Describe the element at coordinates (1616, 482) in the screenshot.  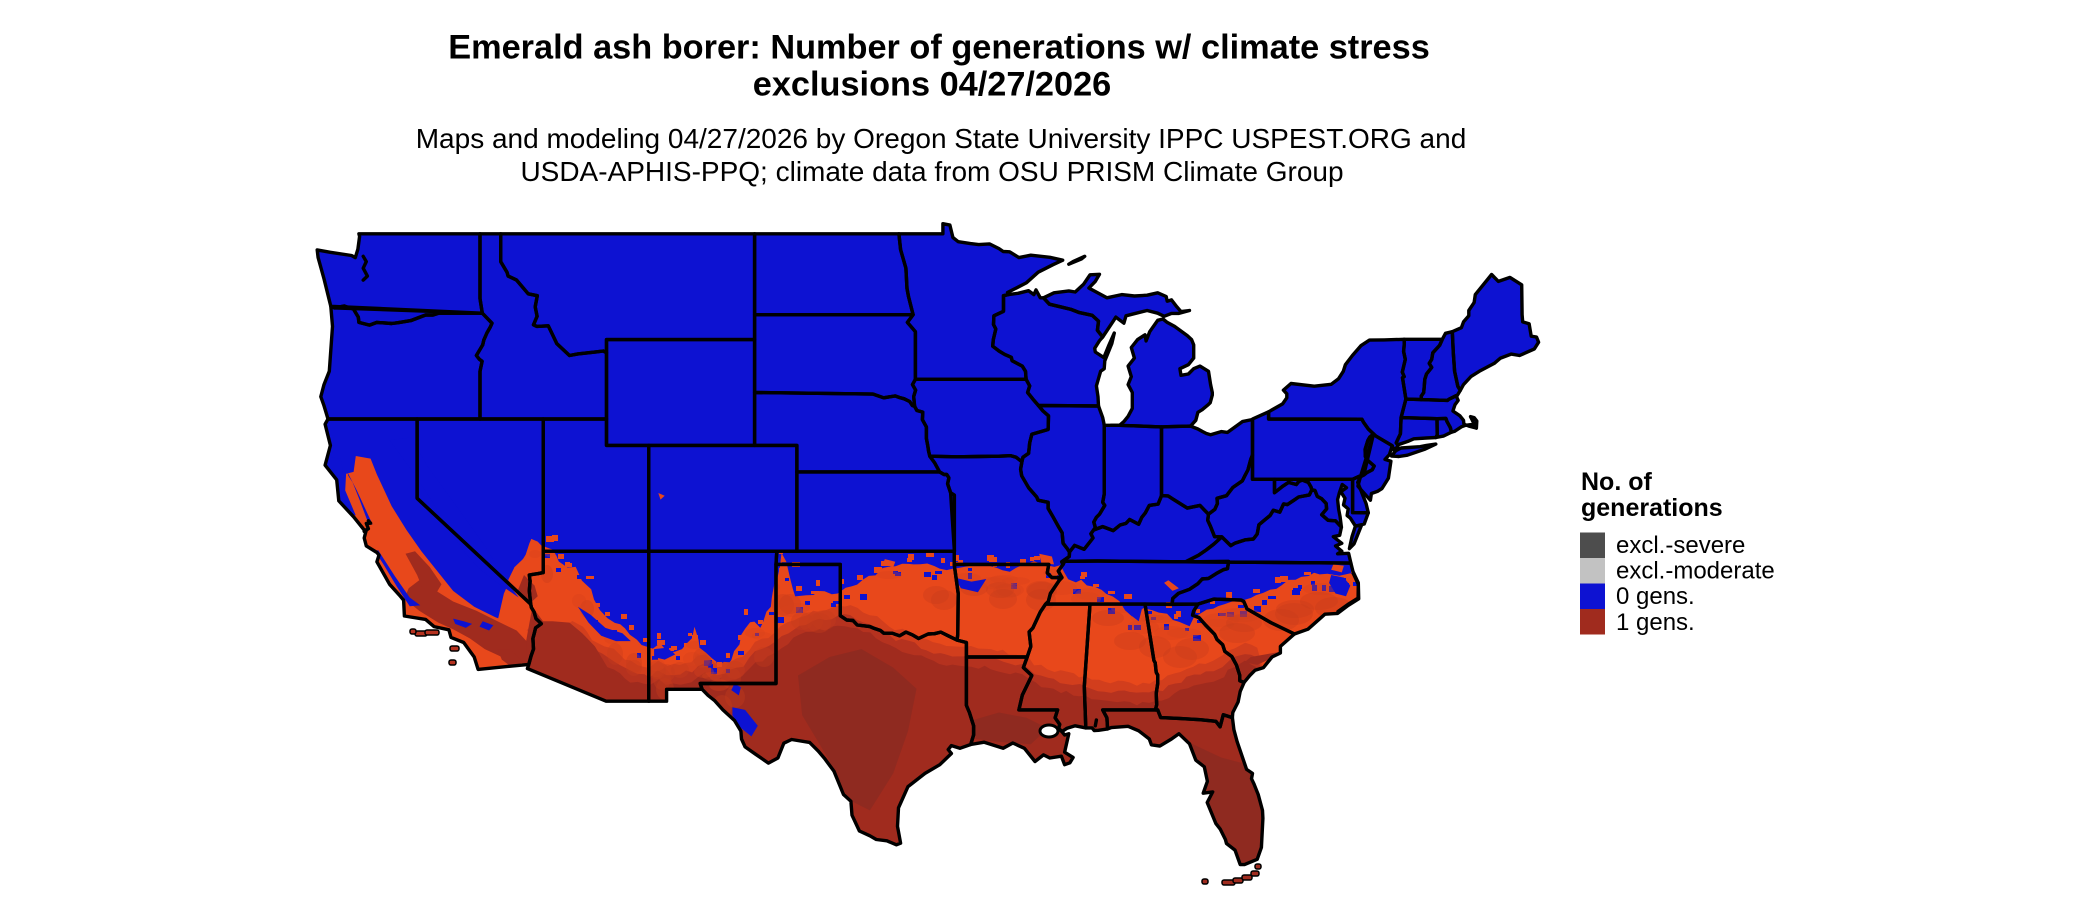
I see `svg-text: No. of` at that location.